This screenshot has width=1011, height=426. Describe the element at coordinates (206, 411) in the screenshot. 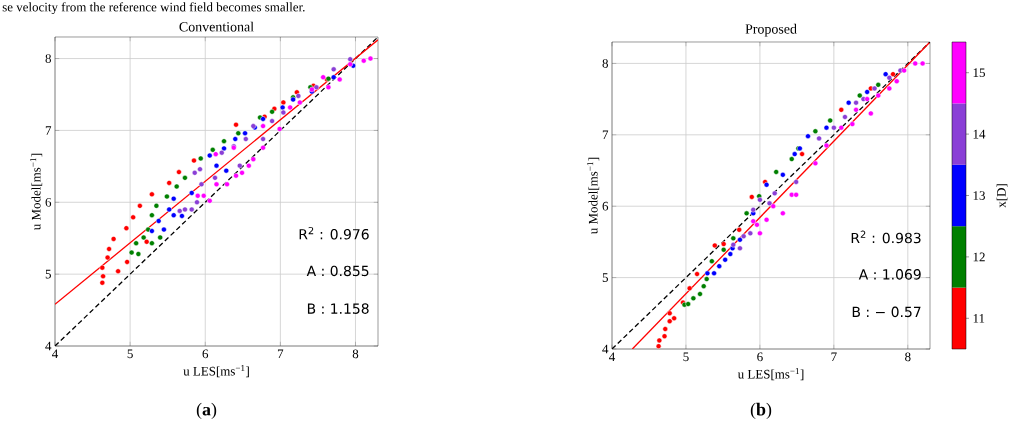

I see `text: (a)` at that location.